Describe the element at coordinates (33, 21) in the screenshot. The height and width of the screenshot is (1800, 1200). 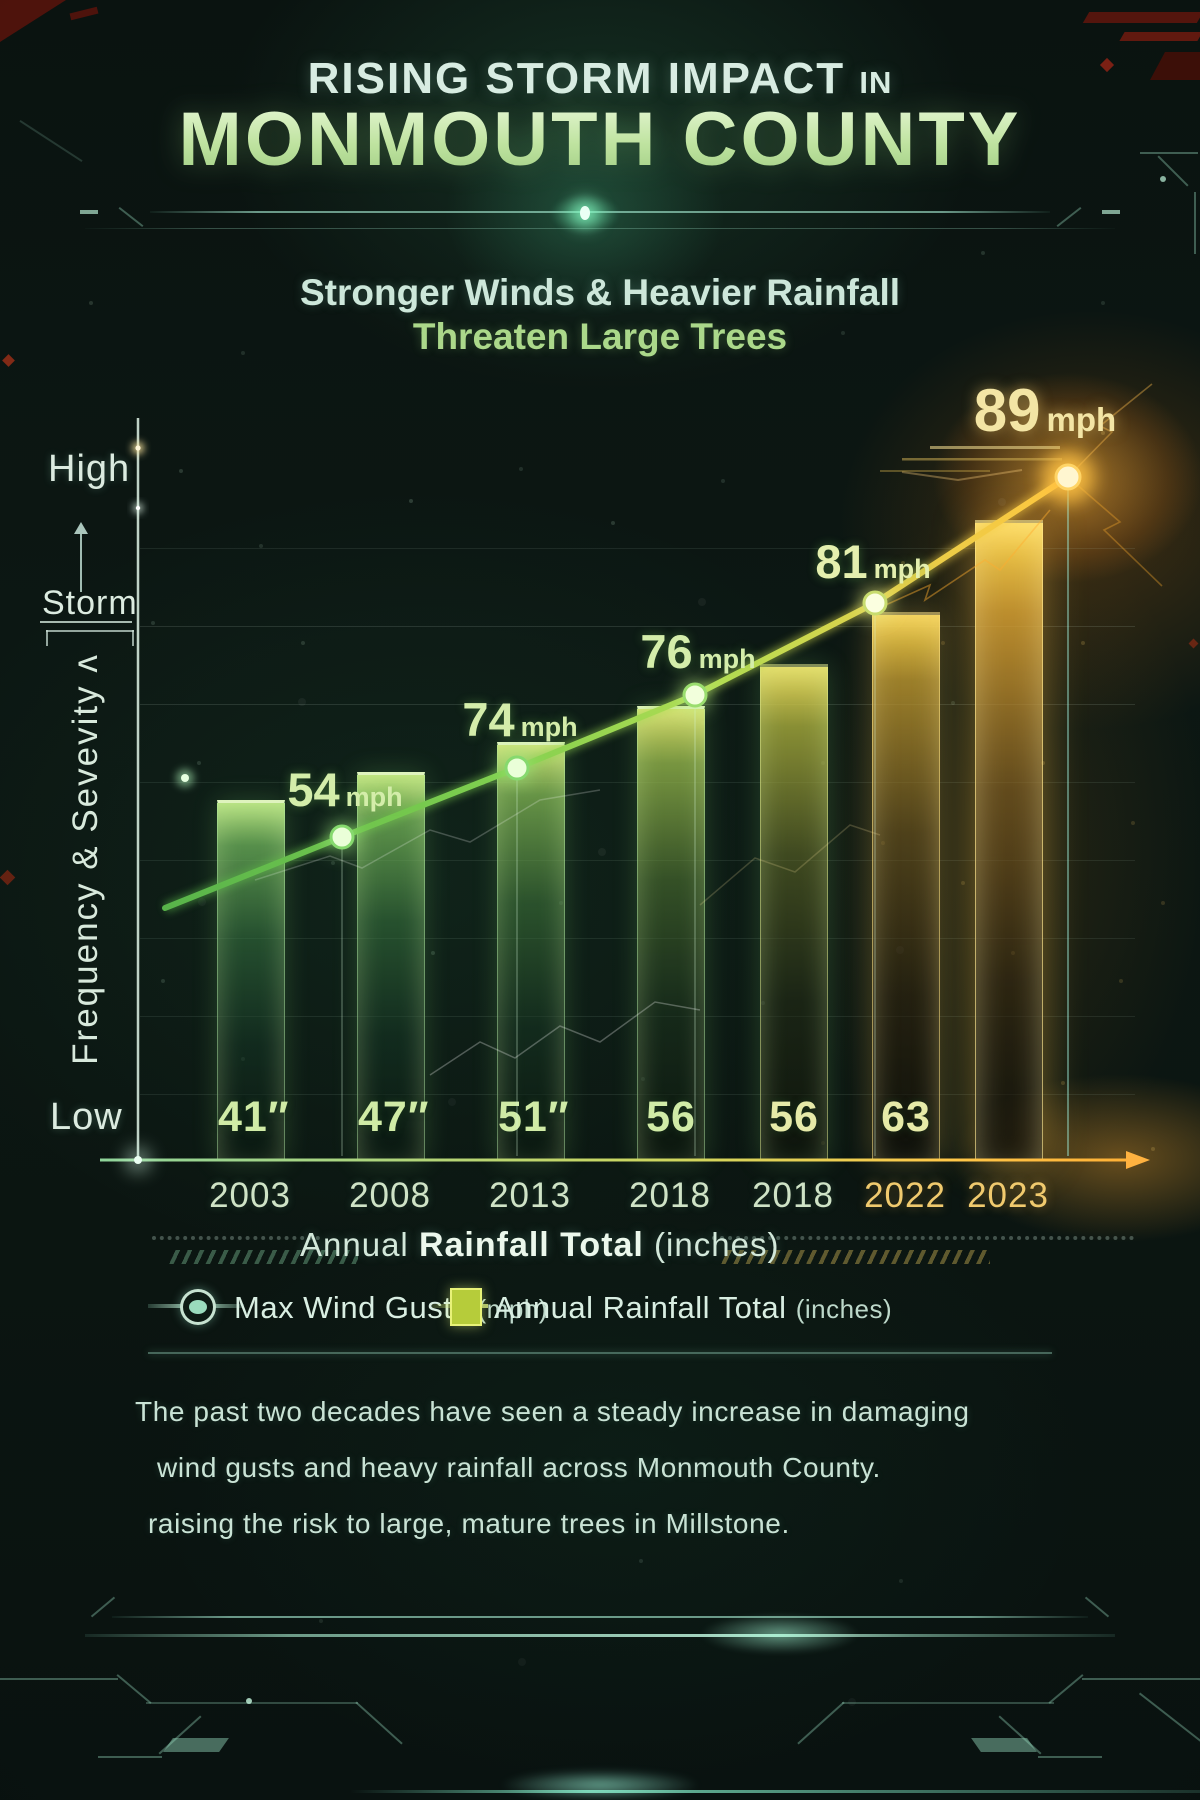
I see `corner-decor-top-left` at that location.